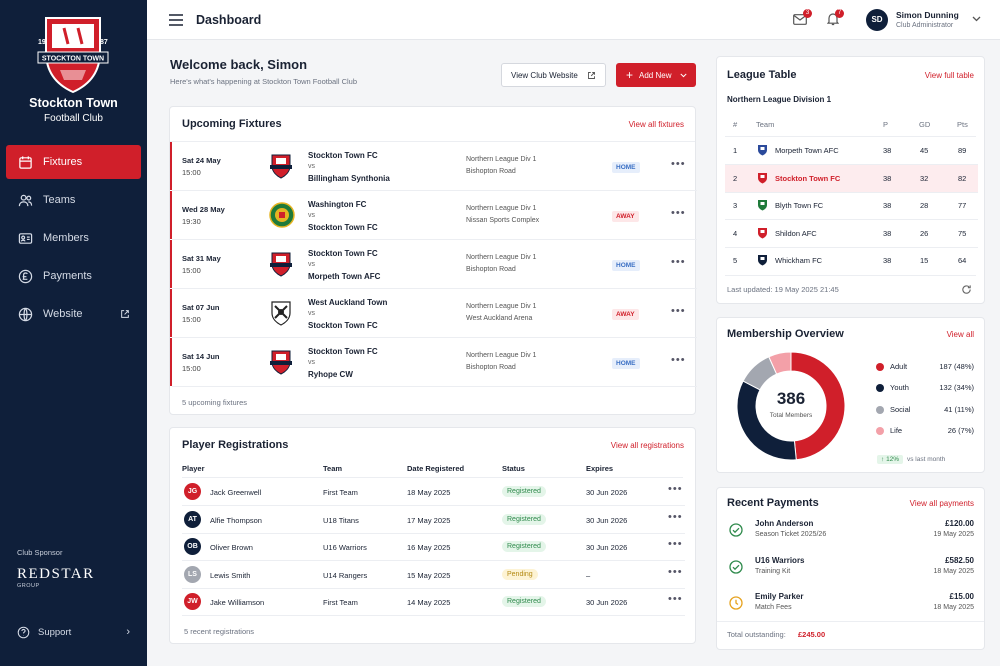  I want to click on nav-fixtures: Fixtures, so click(73, 162).